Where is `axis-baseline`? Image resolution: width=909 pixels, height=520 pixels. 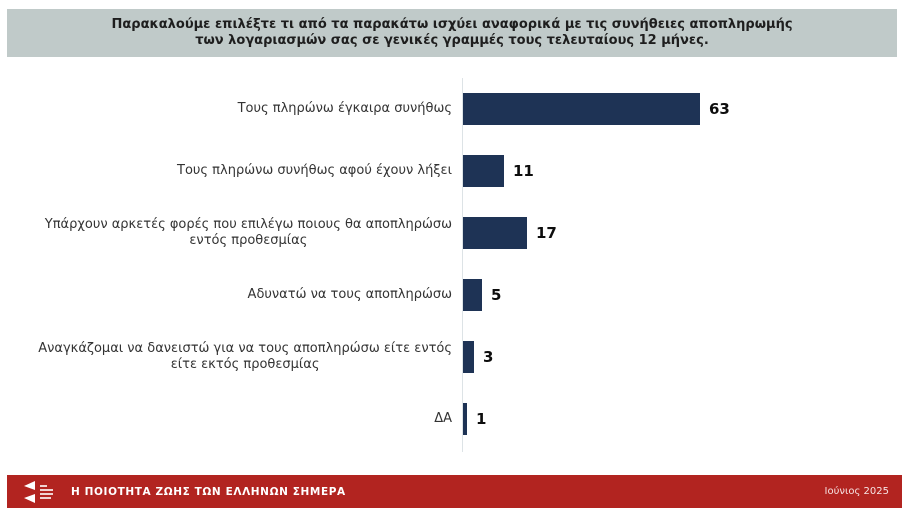
axis-baseline is located at coordinates (462, 265).